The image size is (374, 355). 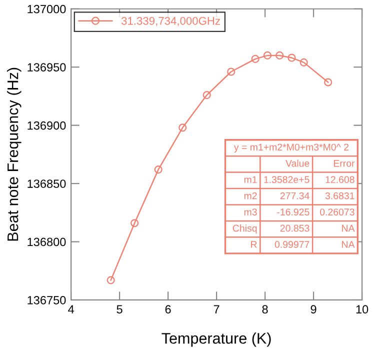 I want to click on annotation: 0.26073, so click(x=337, y=212).